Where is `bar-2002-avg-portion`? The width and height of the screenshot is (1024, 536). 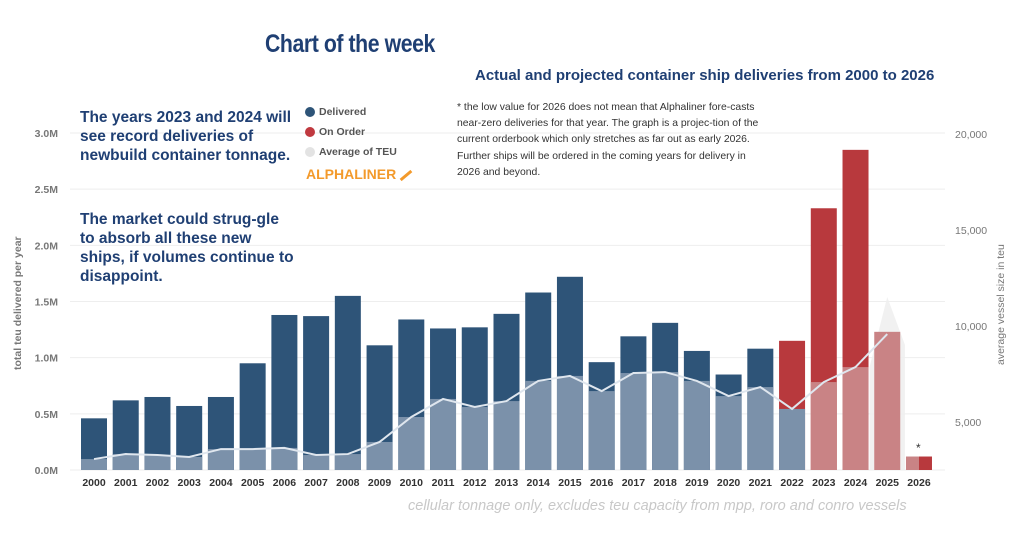
bar-2002-avg-portion is located at coordinates (157, 462).